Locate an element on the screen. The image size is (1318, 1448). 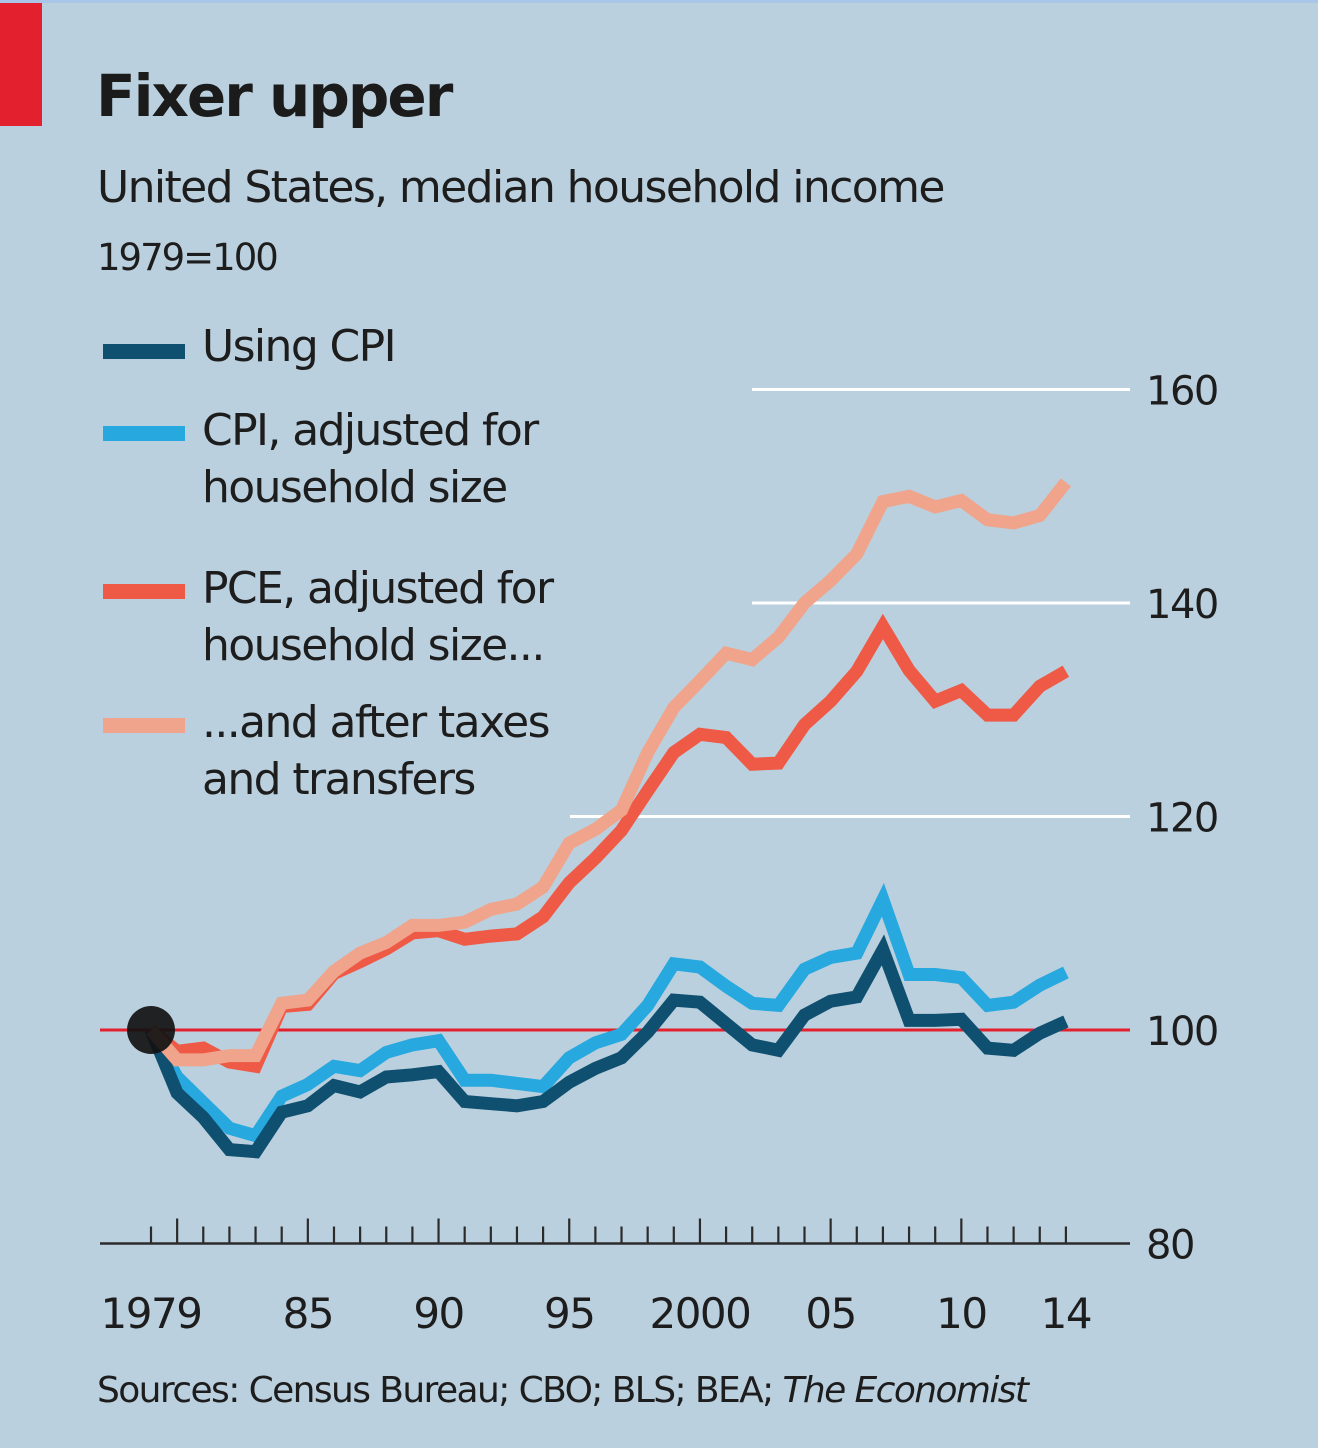
y-tick-label-120: 120 is located at coordinates (1182, 819).